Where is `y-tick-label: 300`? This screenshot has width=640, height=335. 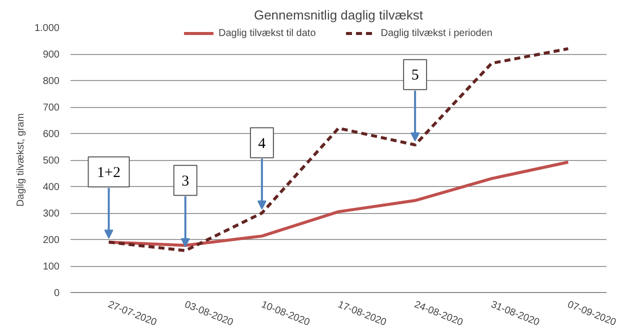 y-tick-label: 300 is located at coordinates (51, 214).